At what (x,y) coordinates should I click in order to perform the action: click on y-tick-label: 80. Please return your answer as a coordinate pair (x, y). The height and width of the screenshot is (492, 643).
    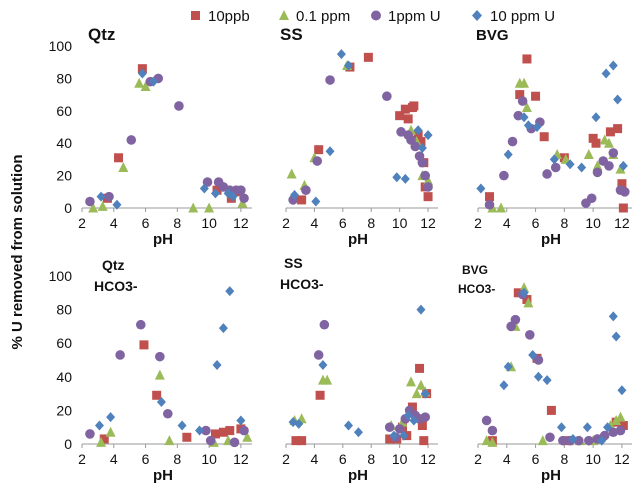
    Looking at the image, I should click on (64, 310).